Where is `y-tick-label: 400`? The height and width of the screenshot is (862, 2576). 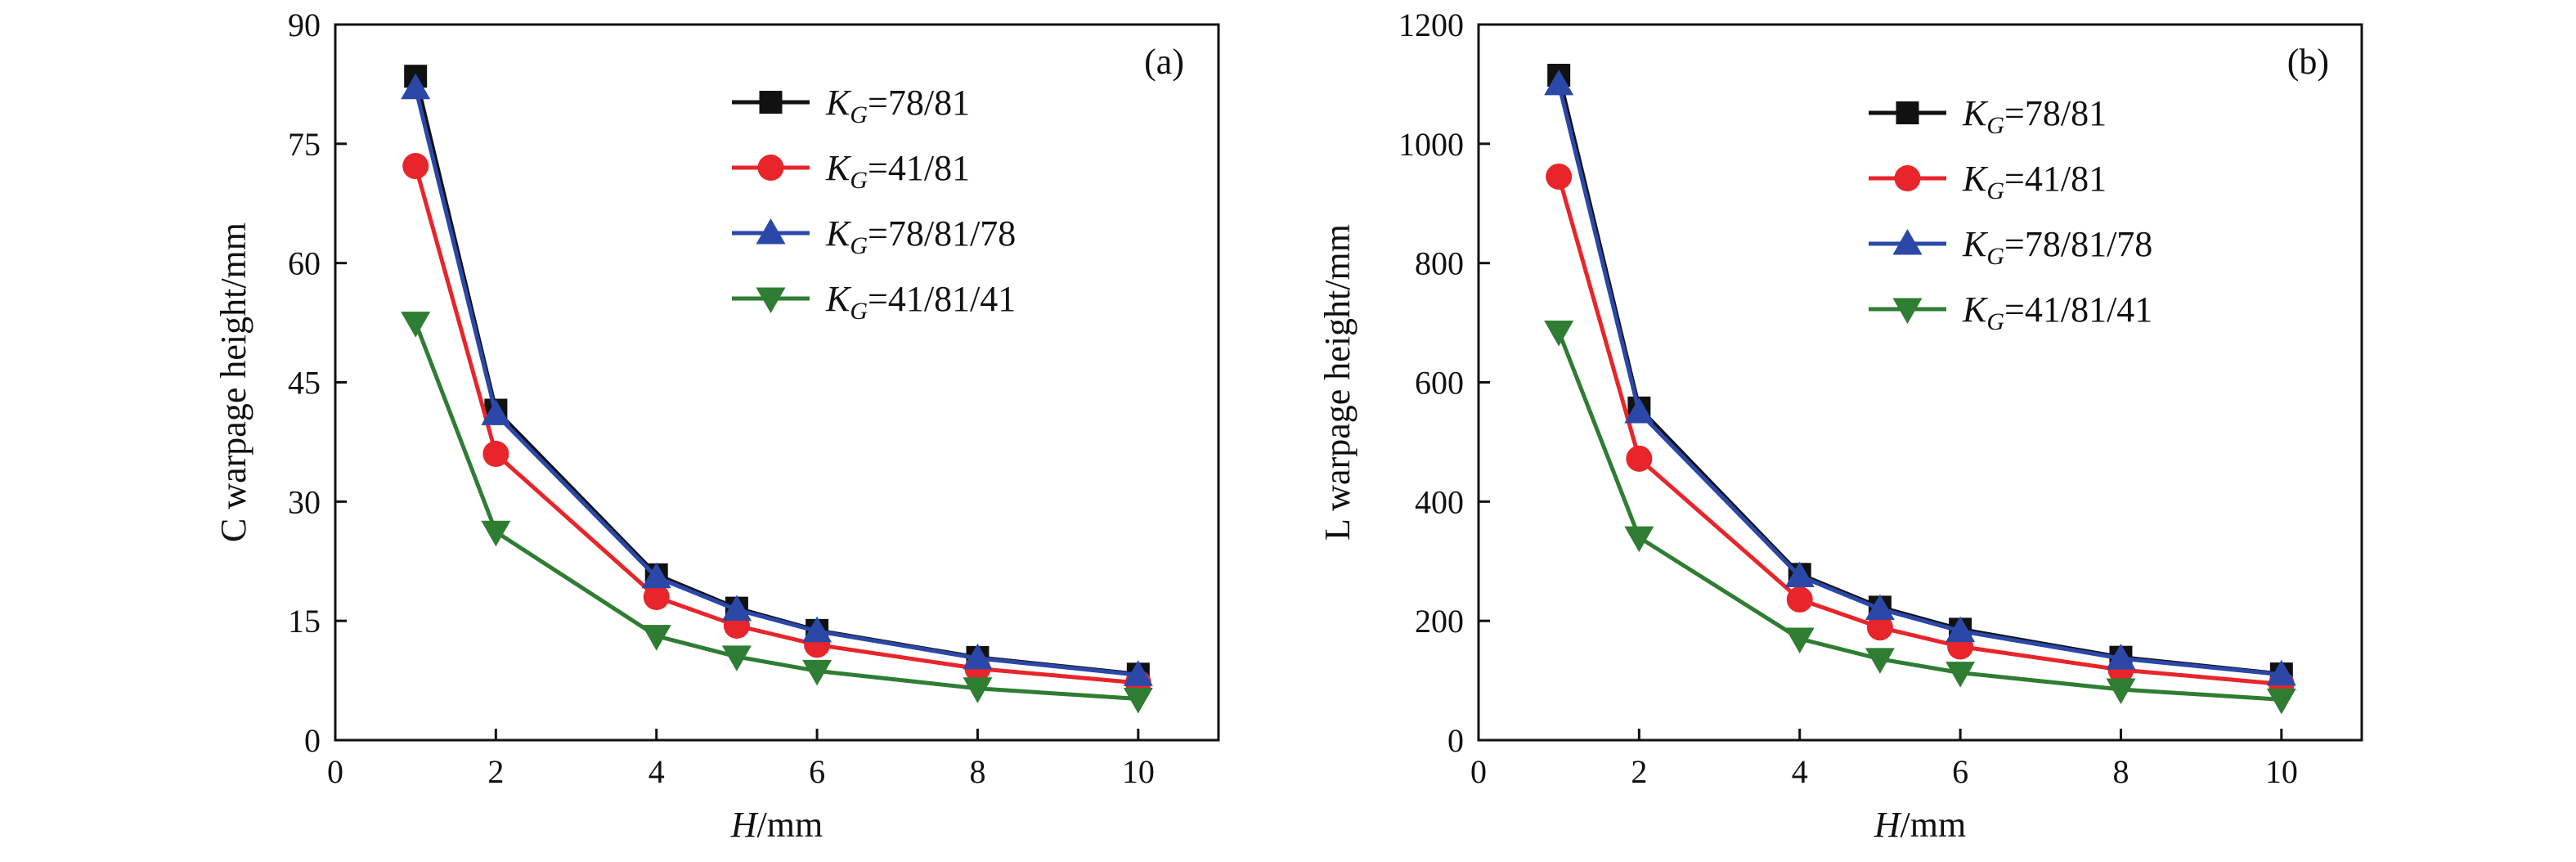 y-tick-label: 400 is located at coordinates (1439, 502).